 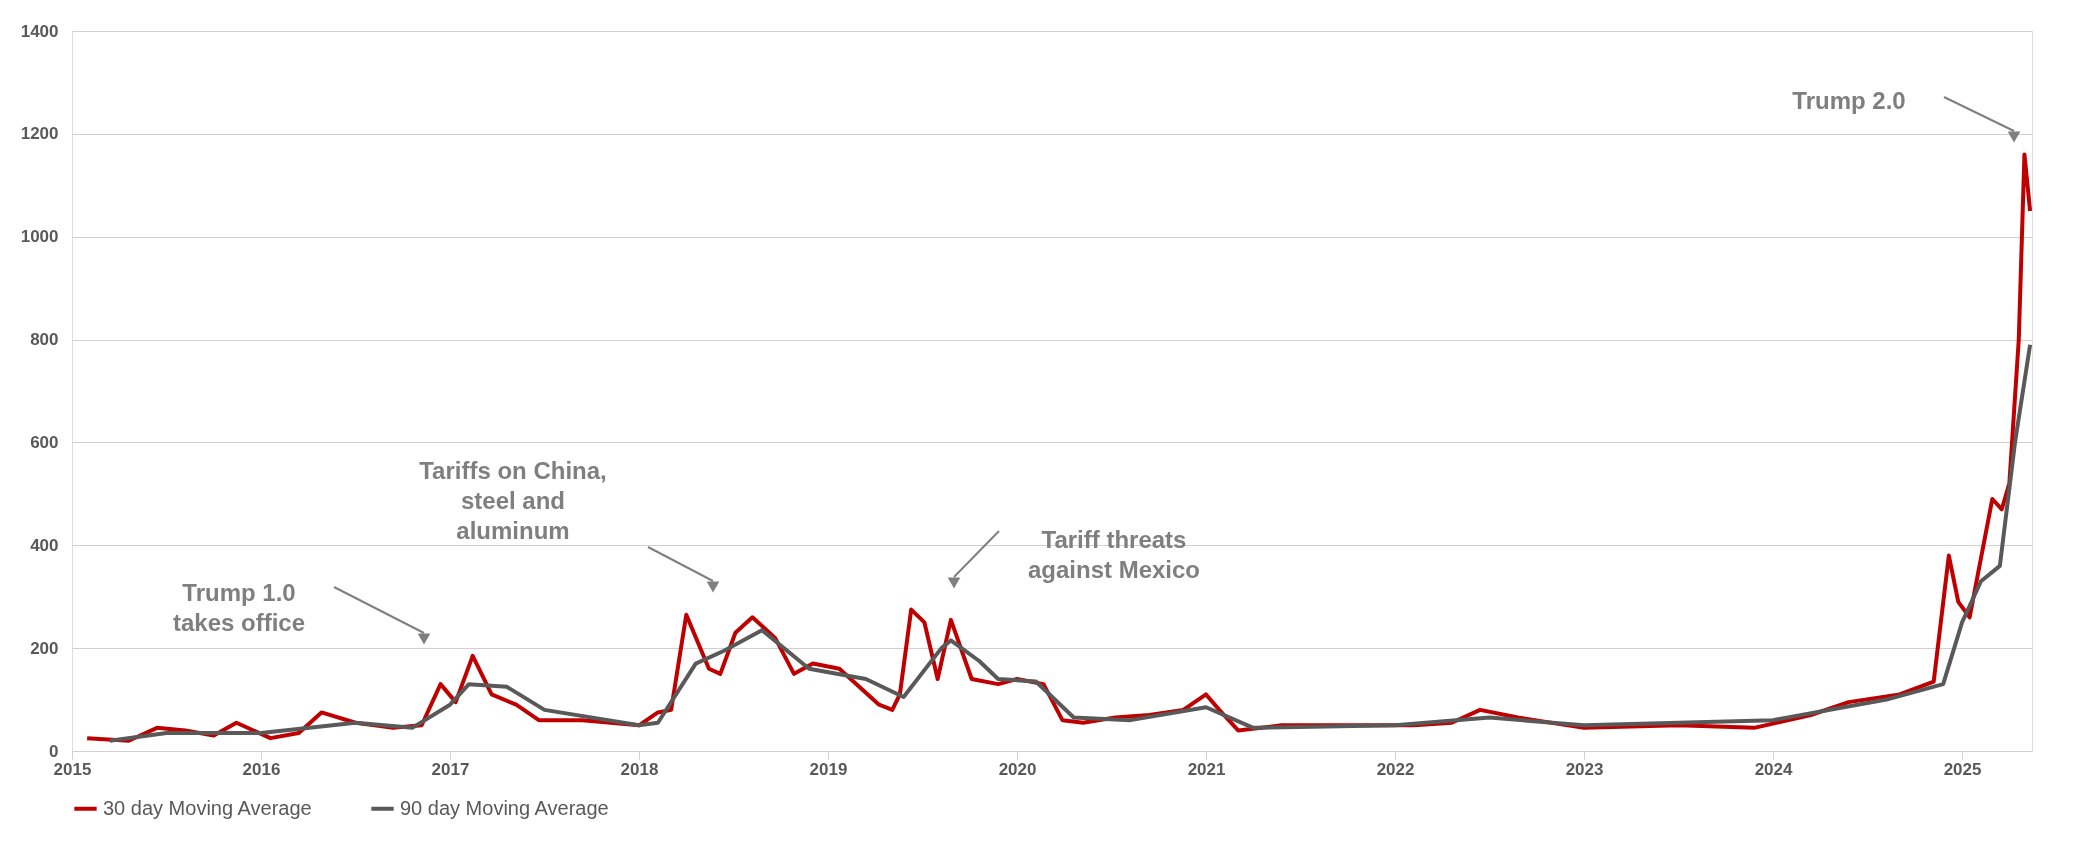 I want to click on legend-label: 90 day Moving Average, so click(x=504, y=807).